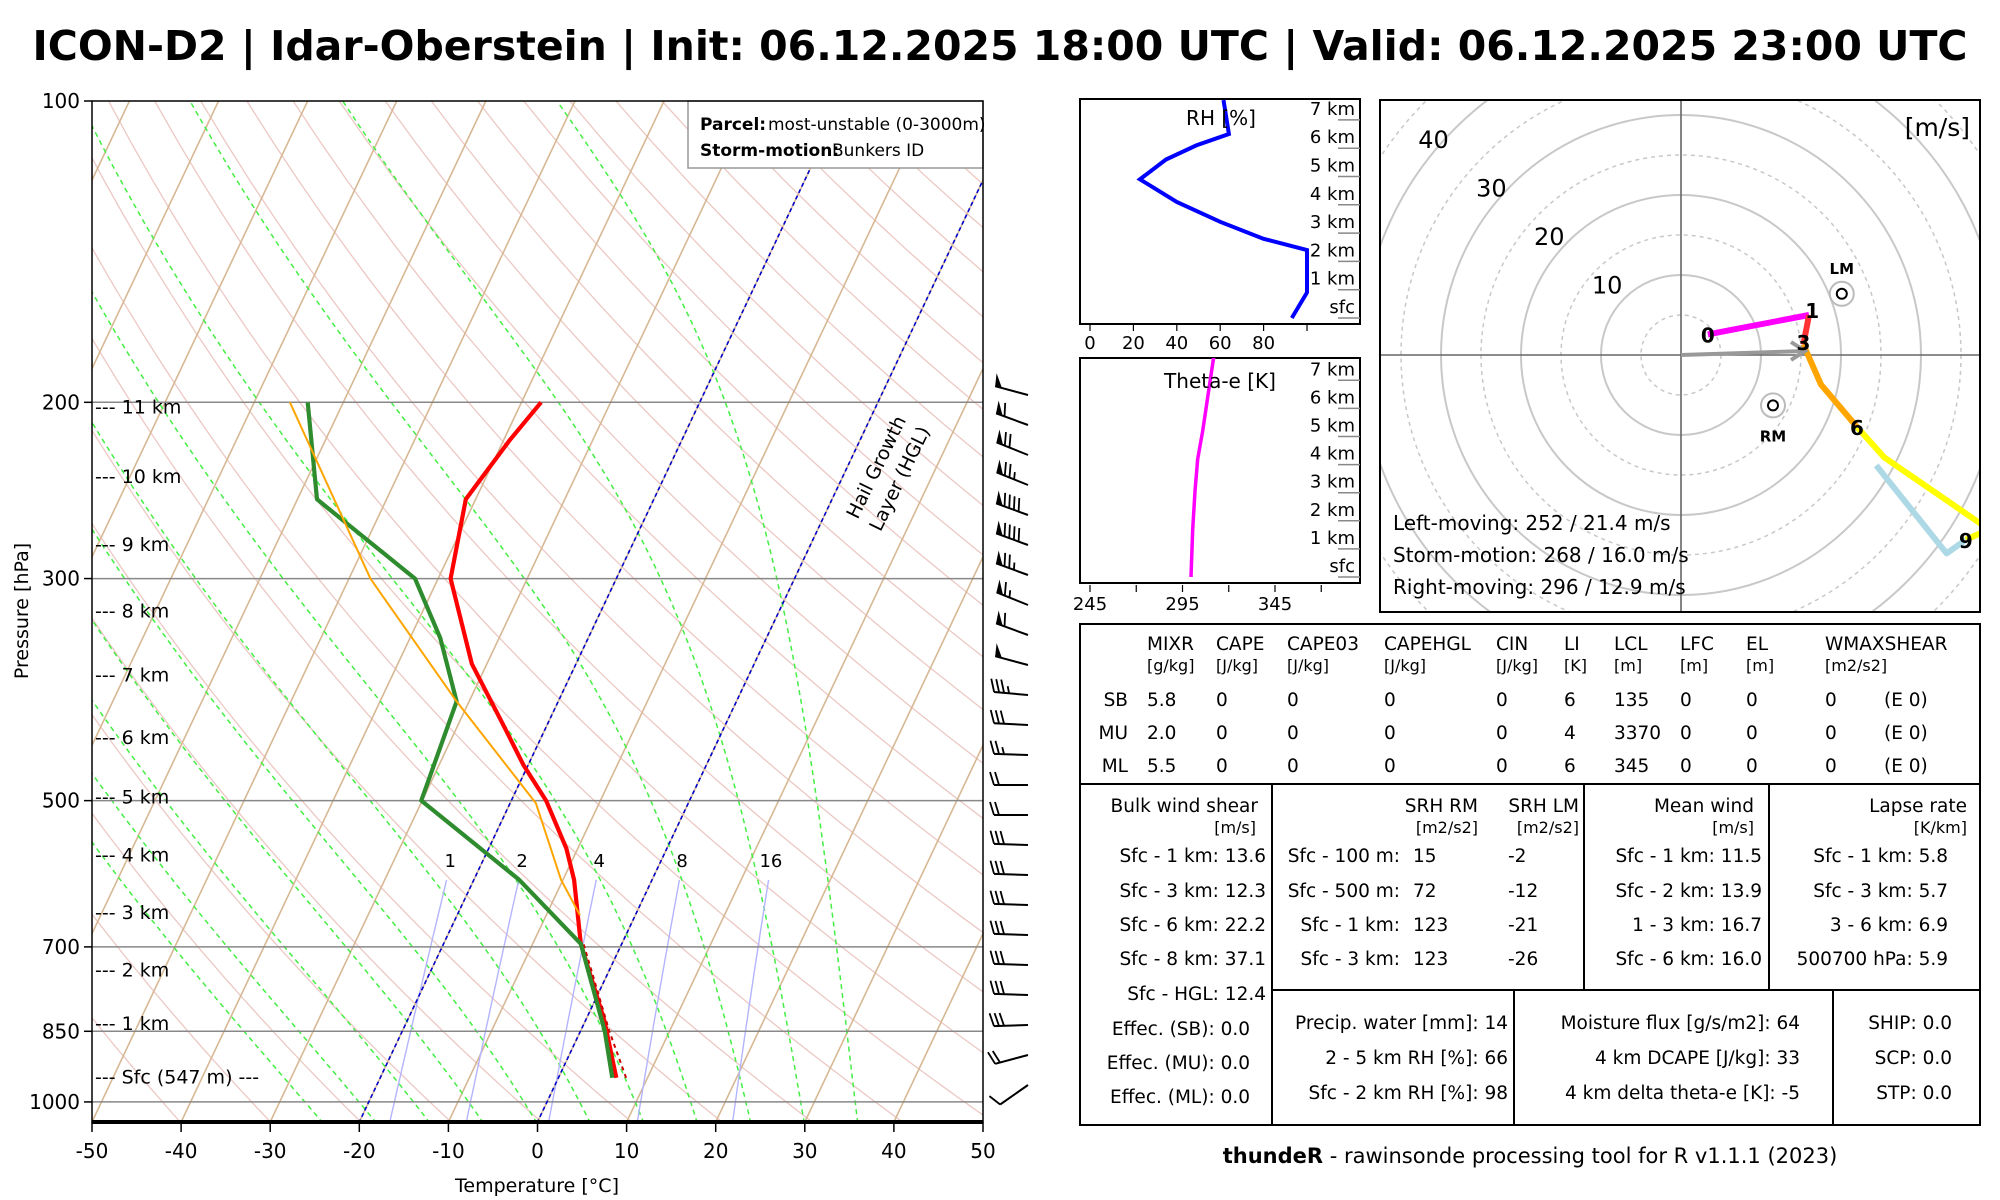  What do you see at coordinates (132, 797) in the screenshot?
I see `height-label: --- 5 km` at bounding box center [132, 797].